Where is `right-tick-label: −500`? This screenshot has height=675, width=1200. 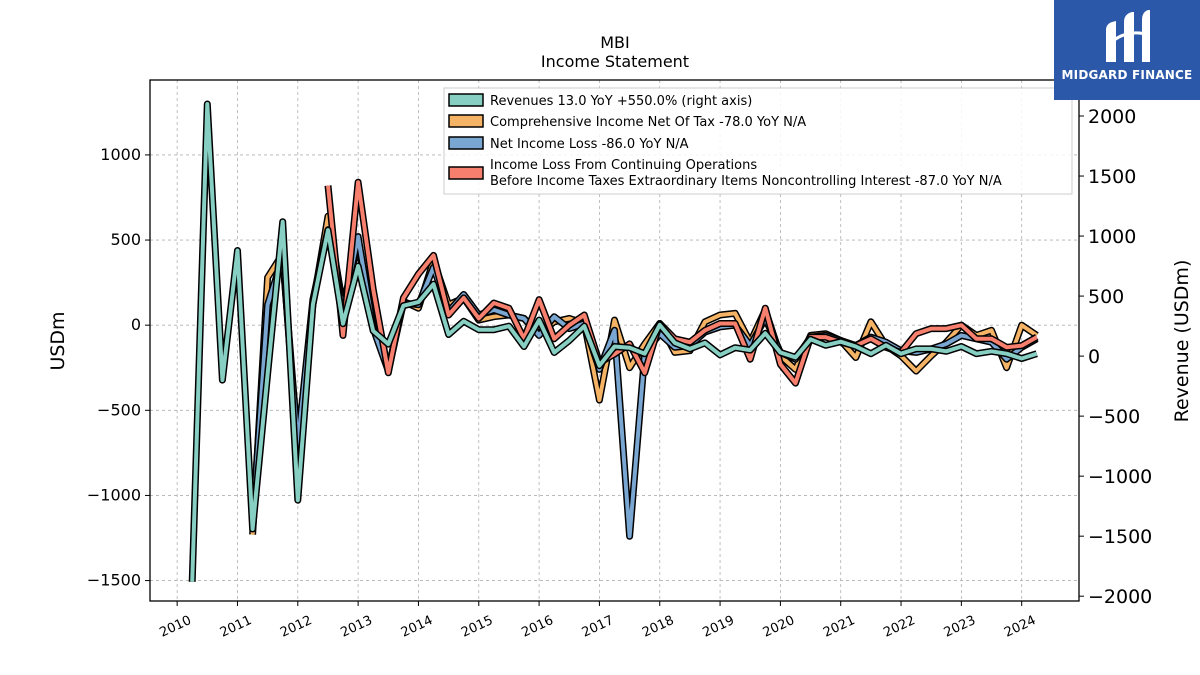
right-tick-label: −500 is located at coordinates (1114, 417).